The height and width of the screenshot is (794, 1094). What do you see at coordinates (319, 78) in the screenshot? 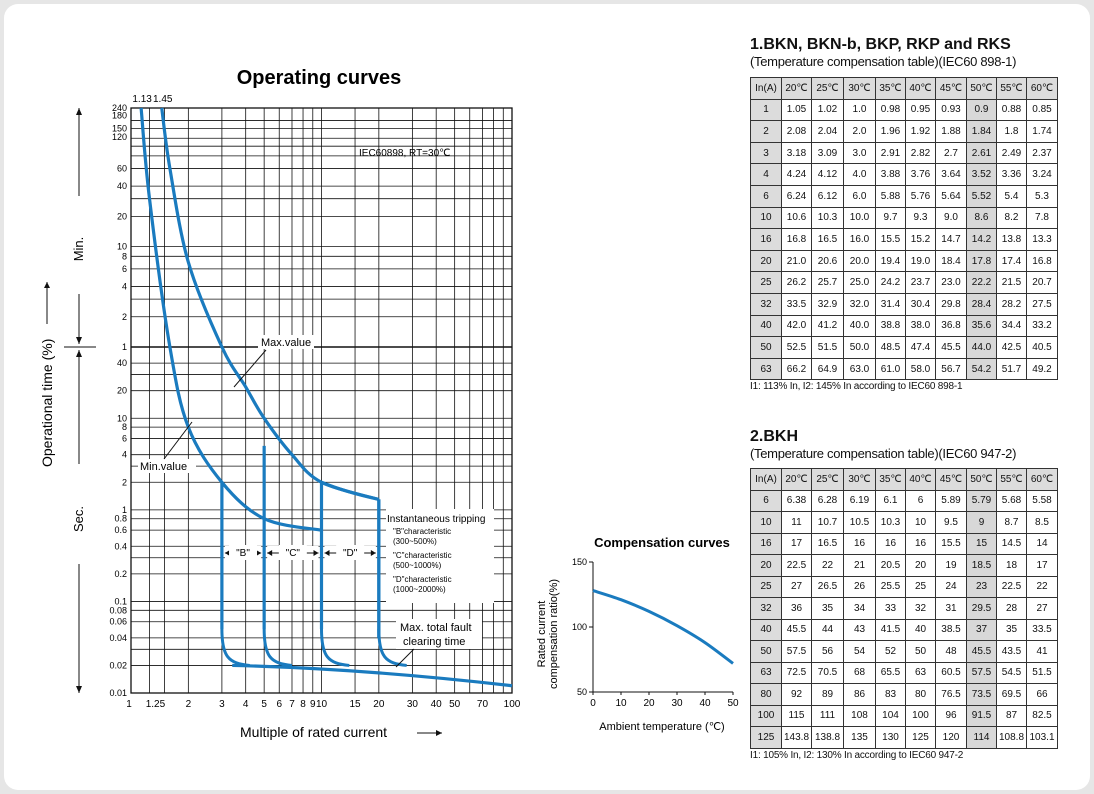
I see `operating-title: Operating curves` at bounding box center [319, 78].